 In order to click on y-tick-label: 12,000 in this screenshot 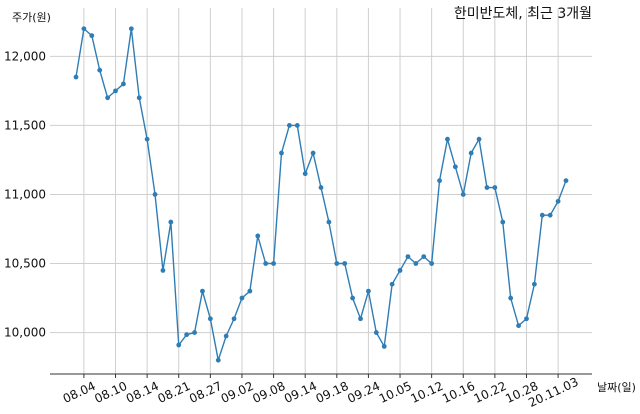, I will do `click(25, 56)`.